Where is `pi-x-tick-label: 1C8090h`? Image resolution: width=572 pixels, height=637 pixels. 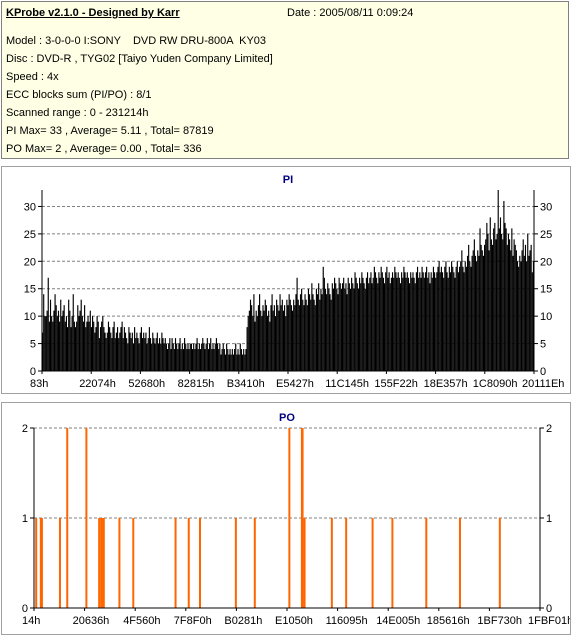
pi-x-tick-label: 1C8090h is located at coordinates (495, 384).